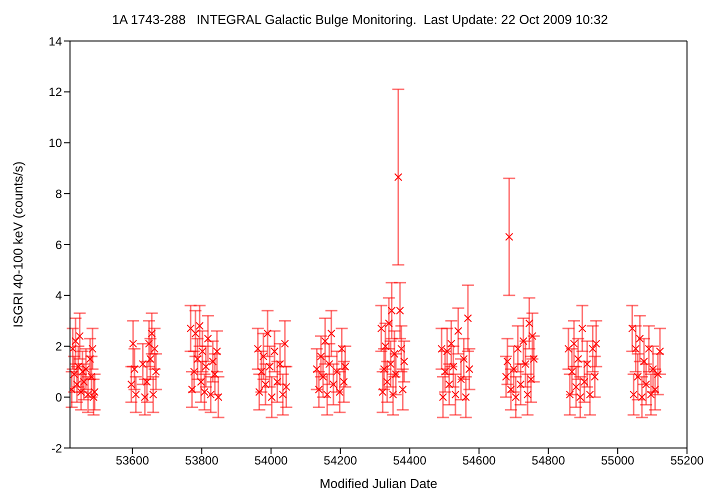  Describe the element at coordinates (341, 461) in the screenshot. I see `x-tick-label: 54200` at that location.